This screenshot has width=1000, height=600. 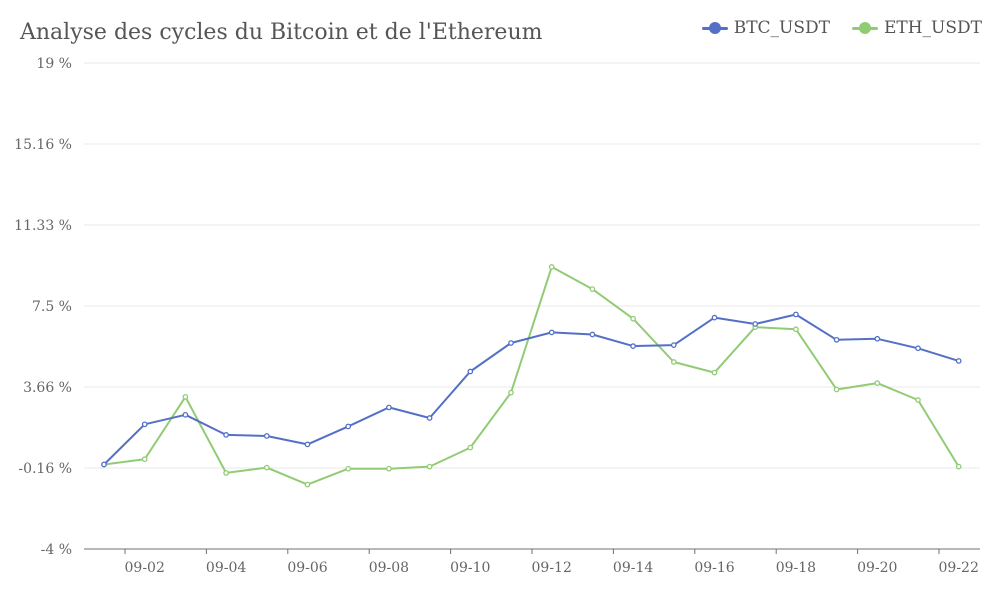 What do you see at coordinates (714, 28) in the screenshot?
I see `legend-swatch-btc` at bounding box center [714, 28].